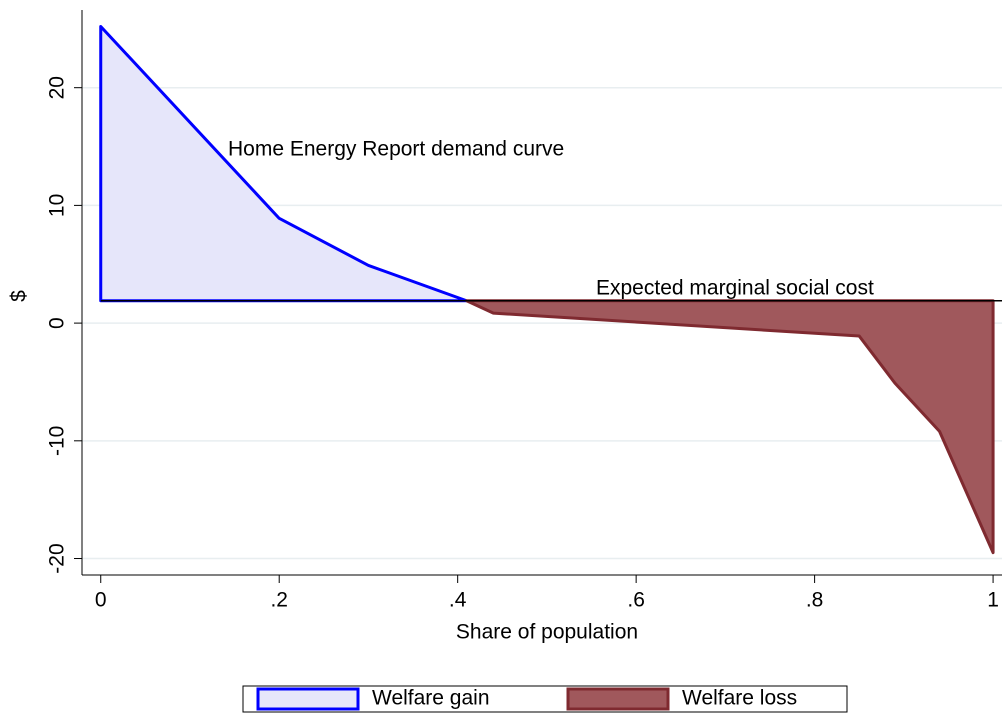 Image resolution: width=1002 pixels, height=713 pixels. What do you see at coordinates (636, 600) in the screenshot?
I see `x-tick-label: .6` at bounding box center [636, 600].